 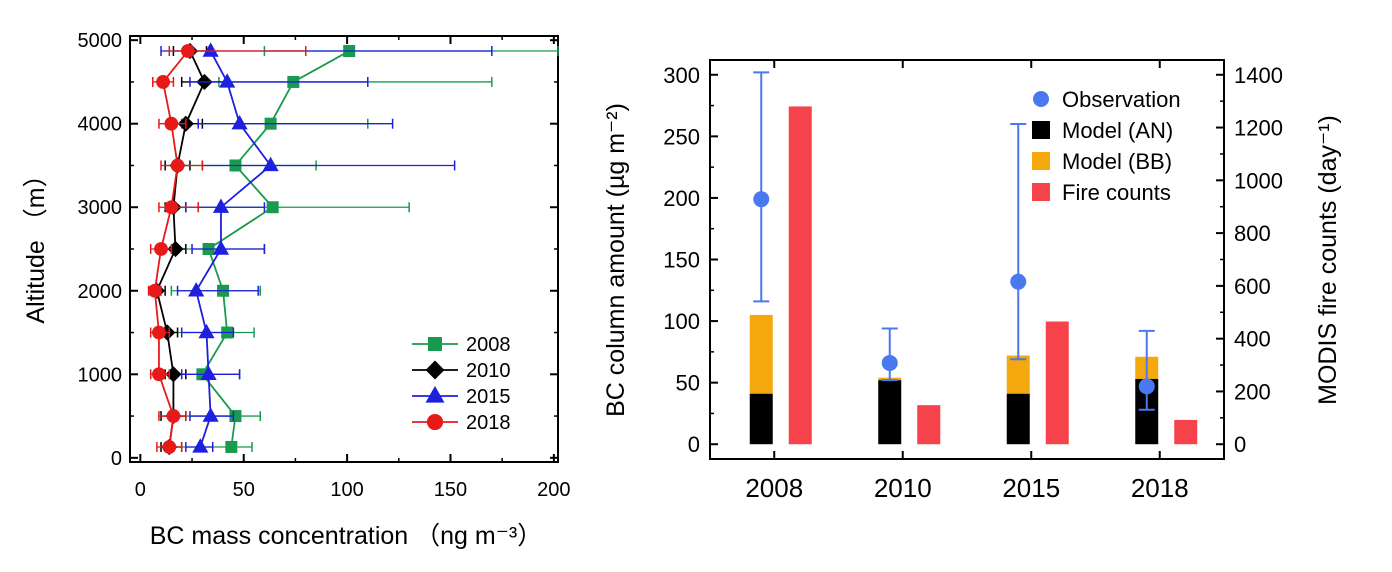 What do you see at coordinates (435, 394) in the screenshot?
I see `profile-legend-marker-2015` at bounding box center [435, 394].